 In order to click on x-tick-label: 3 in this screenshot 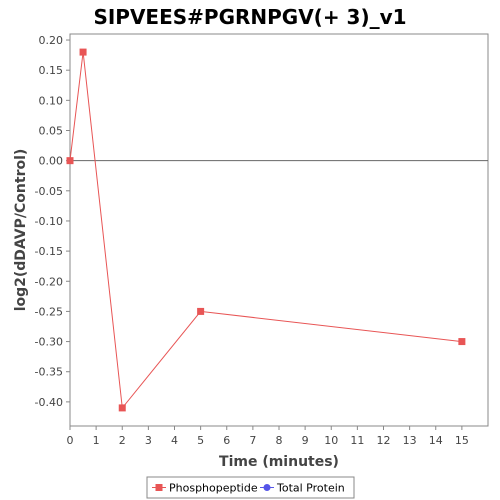, I will do `click(148, 440)`.